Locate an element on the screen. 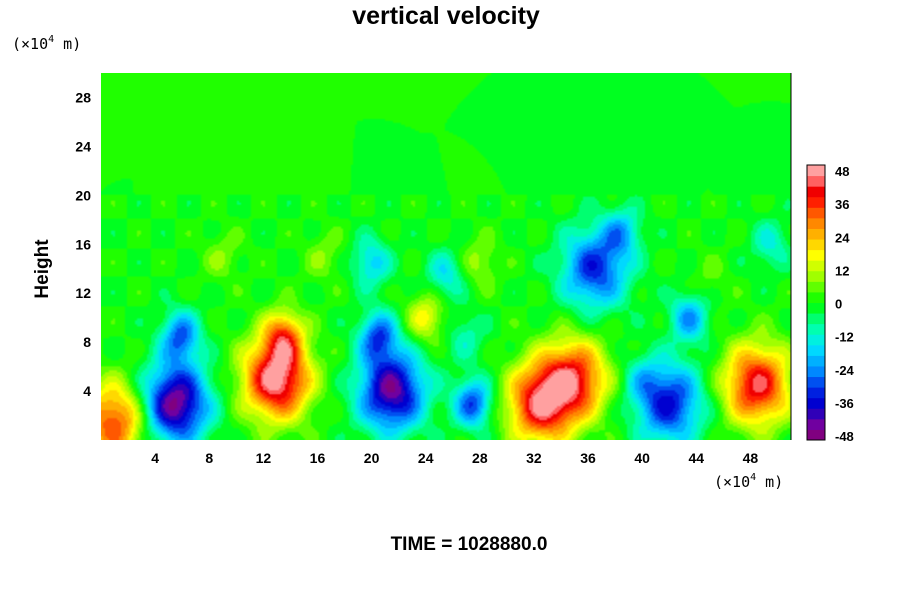 The image size is (900, 600). x-axis-unit: (×104 m) is located at coordinates (748, 481).